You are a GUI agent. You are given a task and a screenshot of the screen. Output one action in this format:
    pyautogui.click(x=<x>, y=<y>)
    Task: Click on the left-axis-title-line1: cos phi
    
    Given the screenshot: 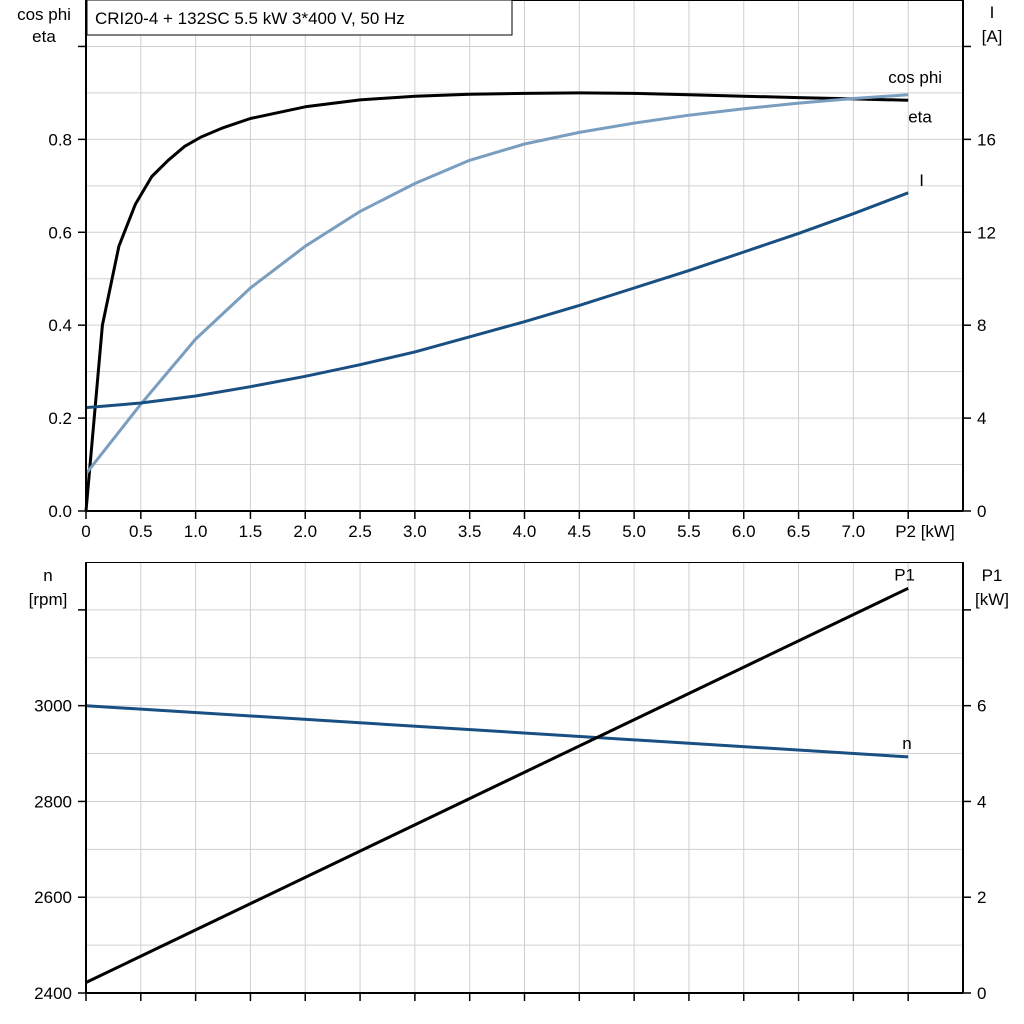 What is the action you would take?
    pyautogui.click(x=44, y=14)
    